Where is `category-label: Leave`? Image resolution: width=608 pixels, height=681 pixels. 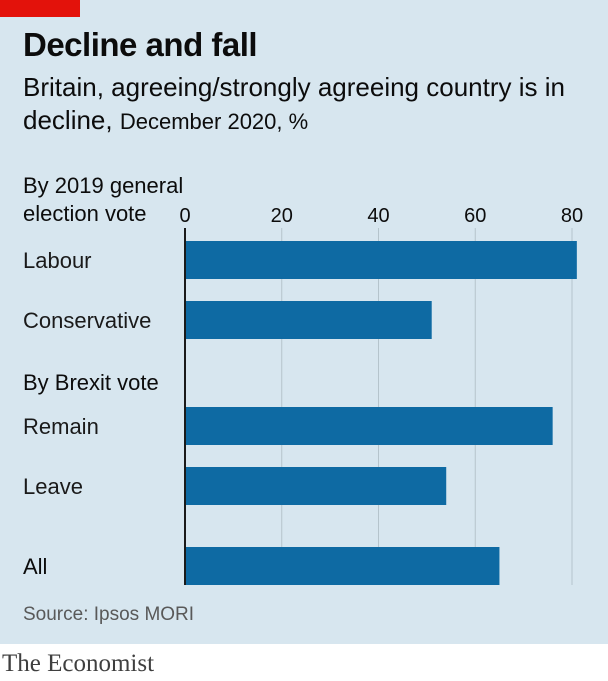 category-label: Leave is located at coordinates (53, 486).